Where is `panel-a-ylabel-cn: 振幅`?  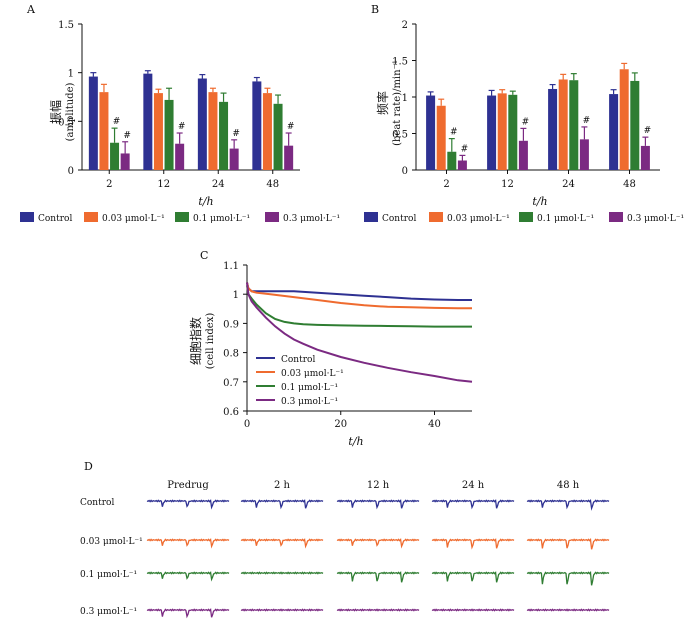
panel-a-ylabel-cn: 振幅 is located at coordinates (55, 112).